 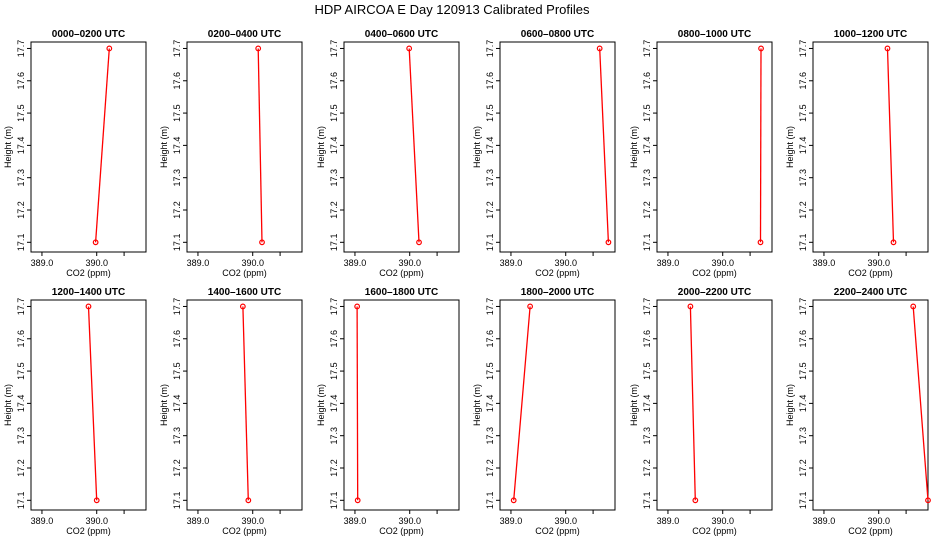 I want to click on panel-title: 0600–0800 UTC, so click(x=557, y=34).